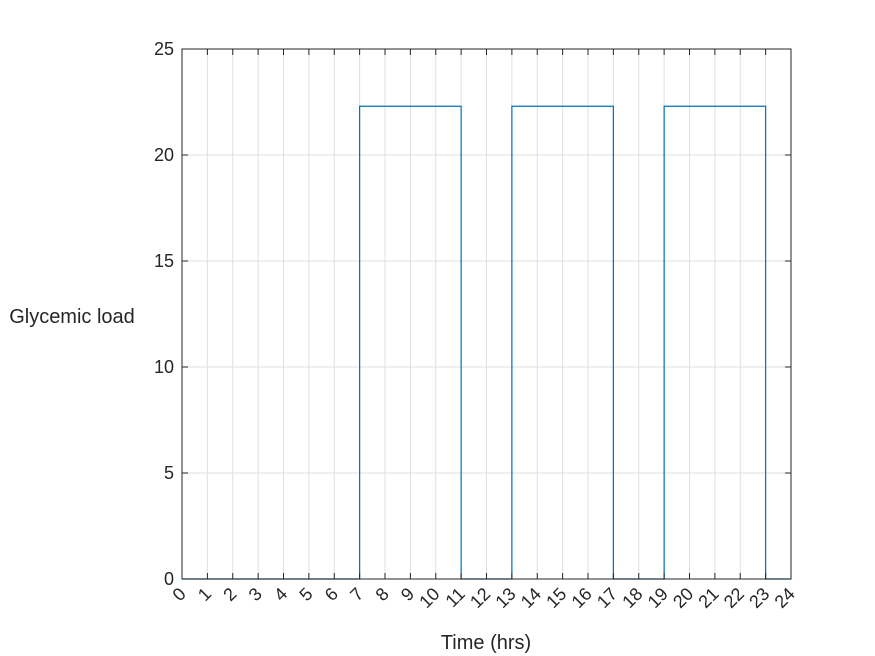  What do you see at coordinates (356, 594) in the screenshot?
I see `x-tick-label: 7` at bounding box center [356, 594].